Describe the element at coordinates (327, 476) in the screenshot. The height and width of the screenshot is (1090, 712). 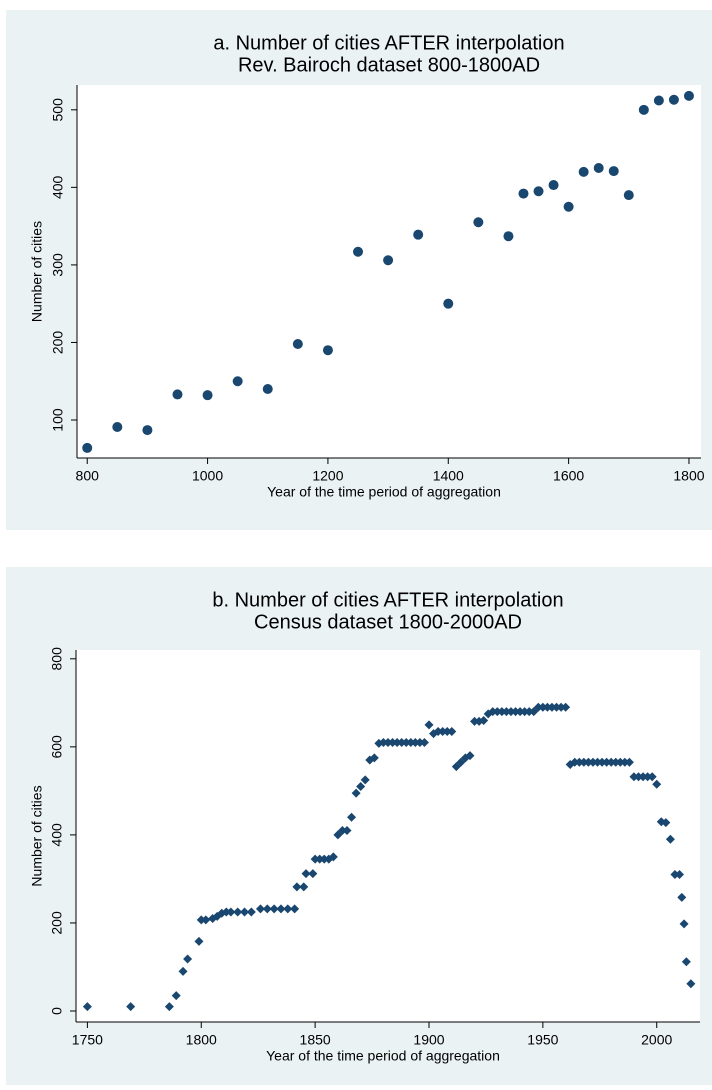
I see `x-tick-label: 1200` at that location.